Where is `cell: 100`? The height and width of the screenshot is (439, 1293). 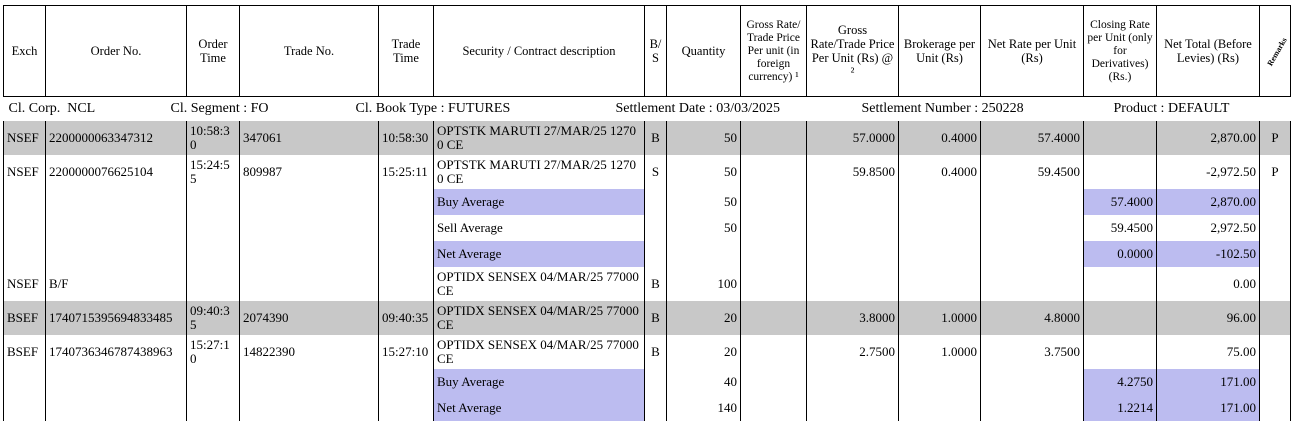
cell: 100 is located at coordinates (703, 284).